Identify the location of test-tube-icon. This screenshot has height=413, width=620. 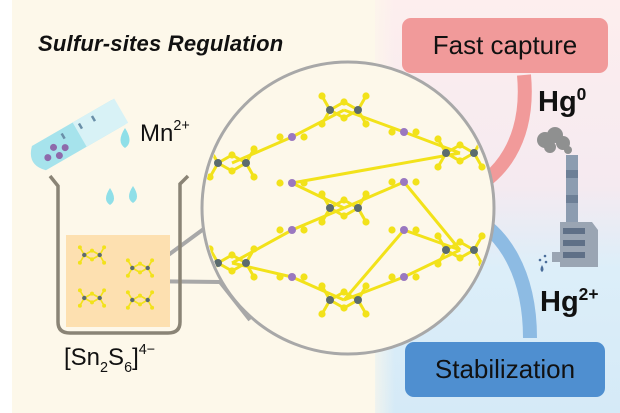
(79, 134).